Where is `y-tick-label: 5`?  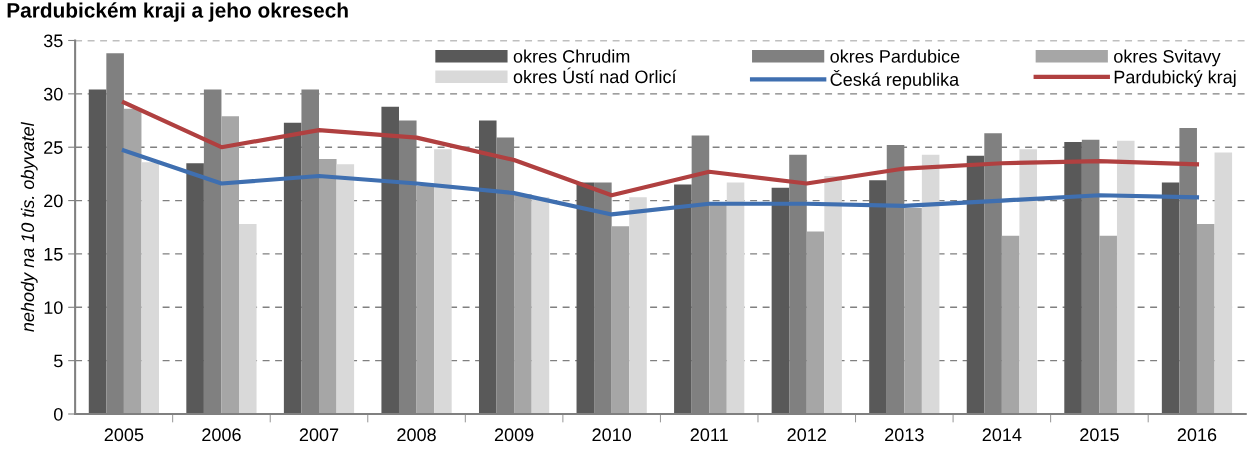
y-tick-label: 5 is located at coordinates (58, 361).